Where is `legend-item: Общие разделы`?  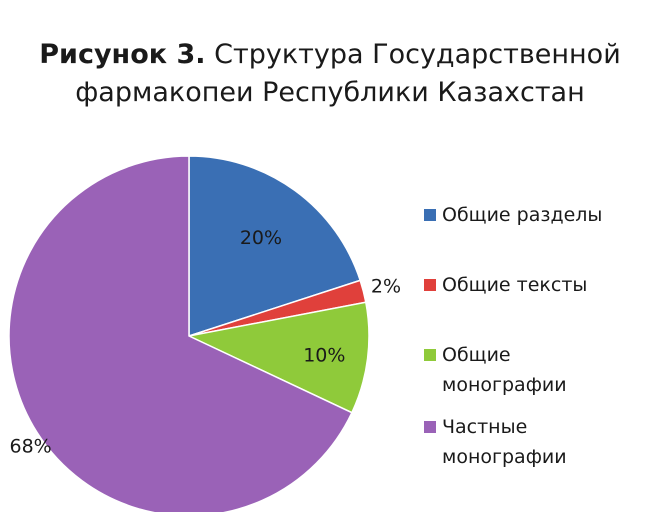
legend-item: Общие разделы is located at coordinates (513, 215).